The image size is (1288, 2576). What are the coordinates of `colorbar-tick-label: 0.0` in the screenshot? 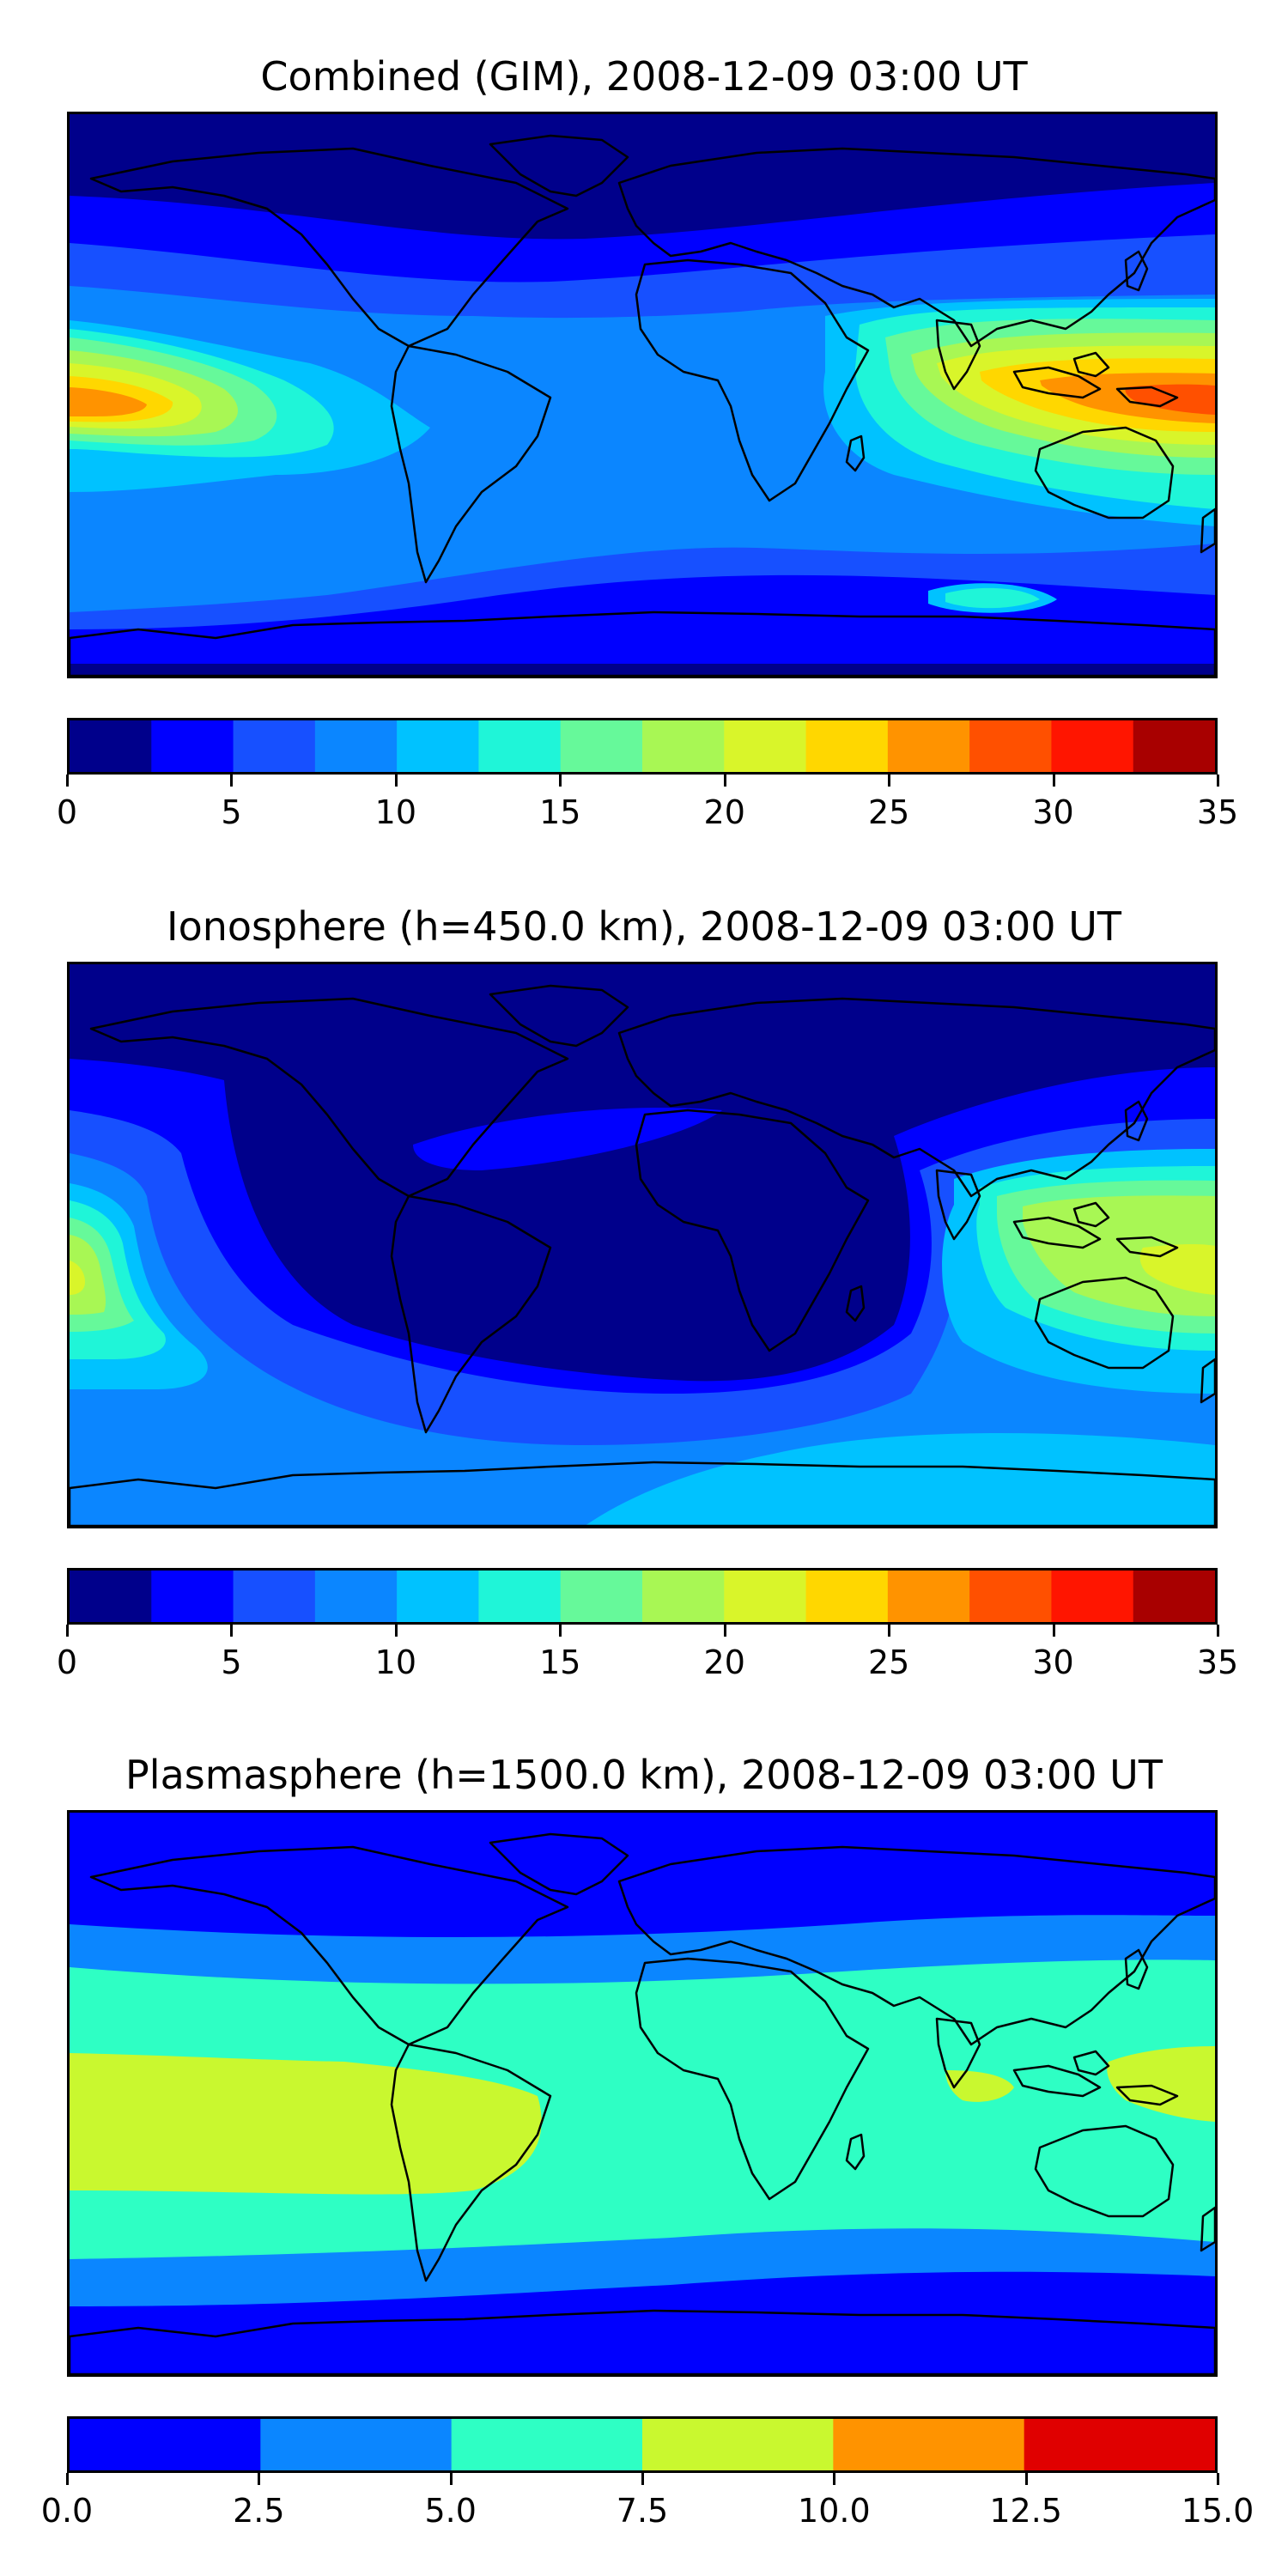 It's located at (67, 2511).